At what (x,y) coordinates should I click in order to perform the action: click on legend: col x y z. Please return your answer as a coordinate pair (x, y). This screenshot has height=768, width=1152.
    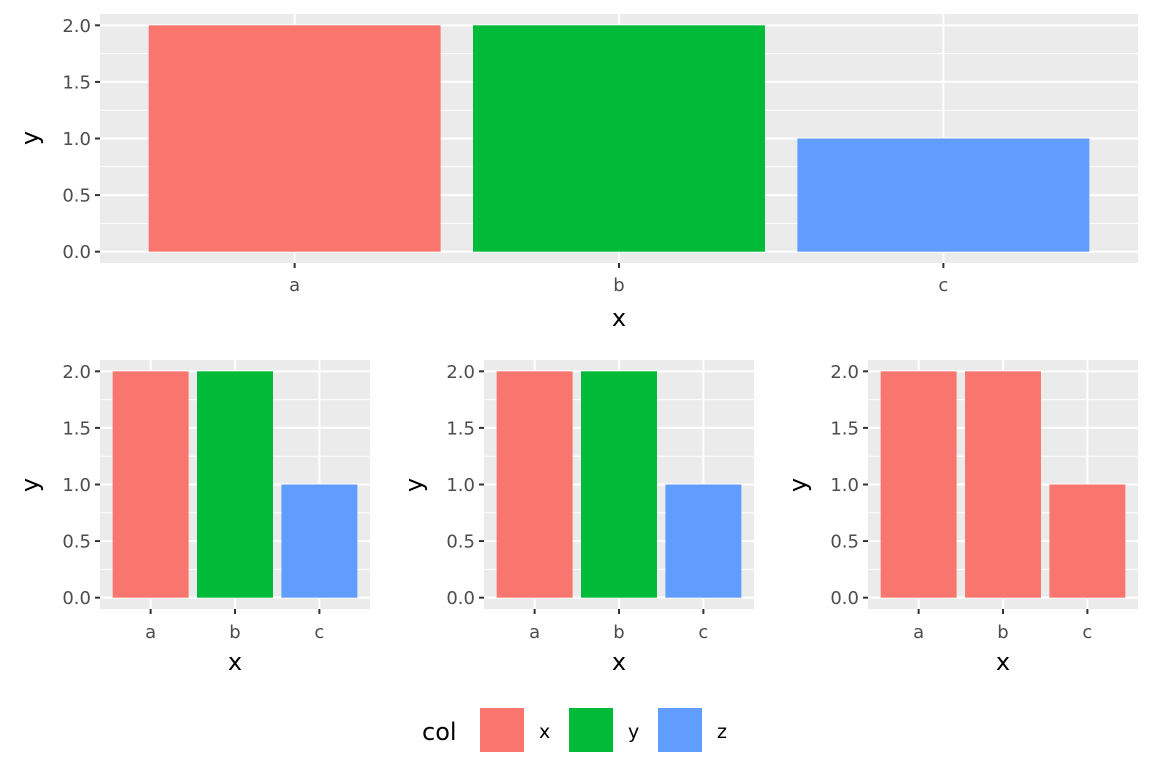
    Looking at the image, I should click on (574, 730).